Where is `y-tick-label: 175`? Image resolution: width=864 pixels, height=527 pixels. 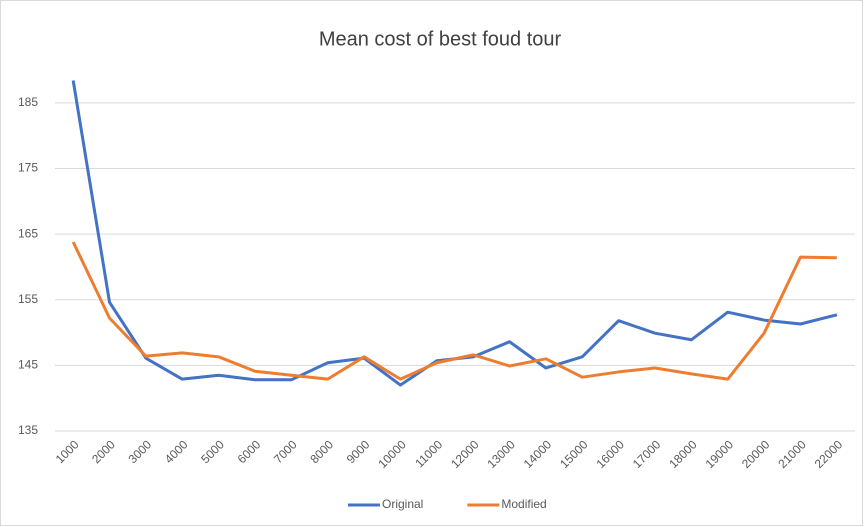
y-tick-label: 175 is located at coordinates (28, 168).